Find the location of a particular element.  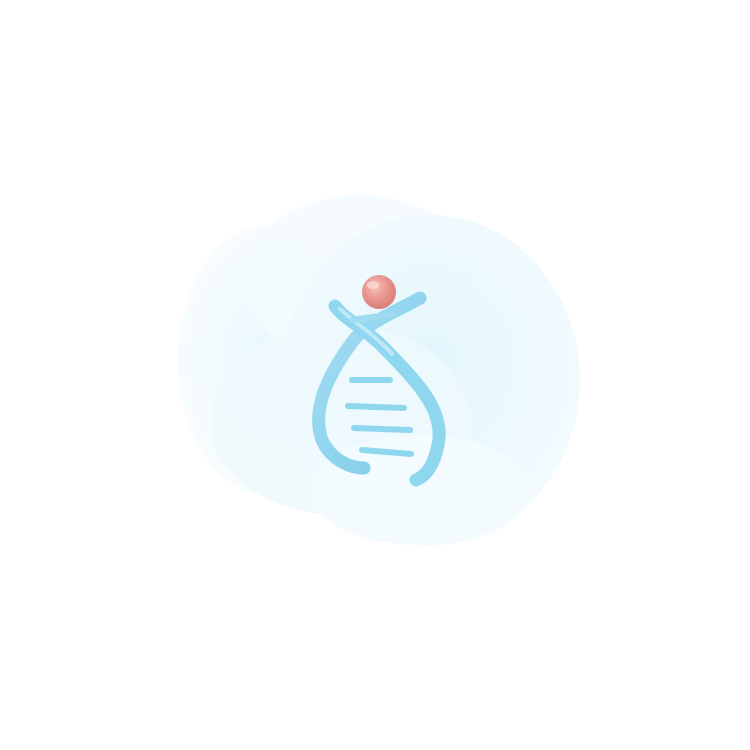

molecule-ball-icon is located at coordinates (379, 292).